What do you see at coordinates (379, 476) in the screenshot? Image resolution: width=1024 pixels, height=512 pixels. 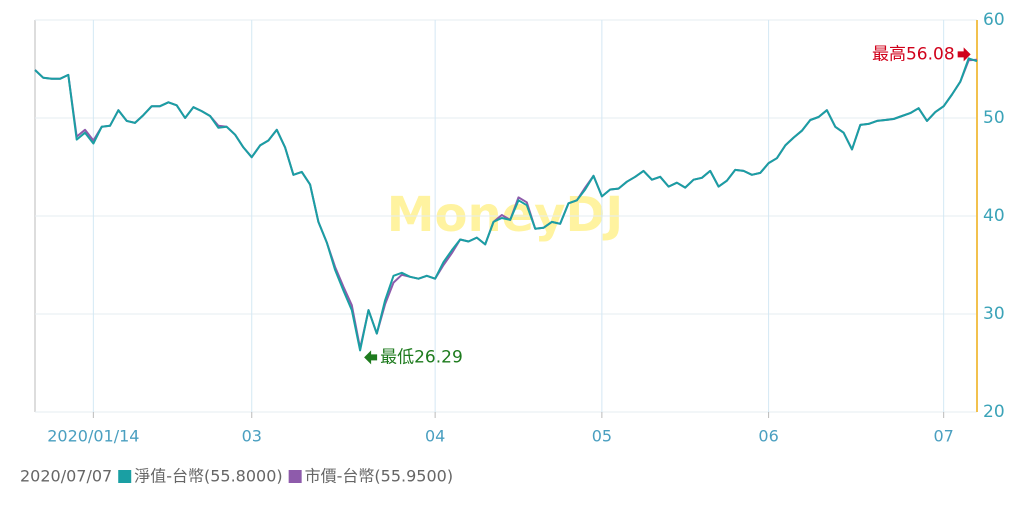 I see `legend-label: 市價-台幣(55.9500)` at bounding box center [379, 476].